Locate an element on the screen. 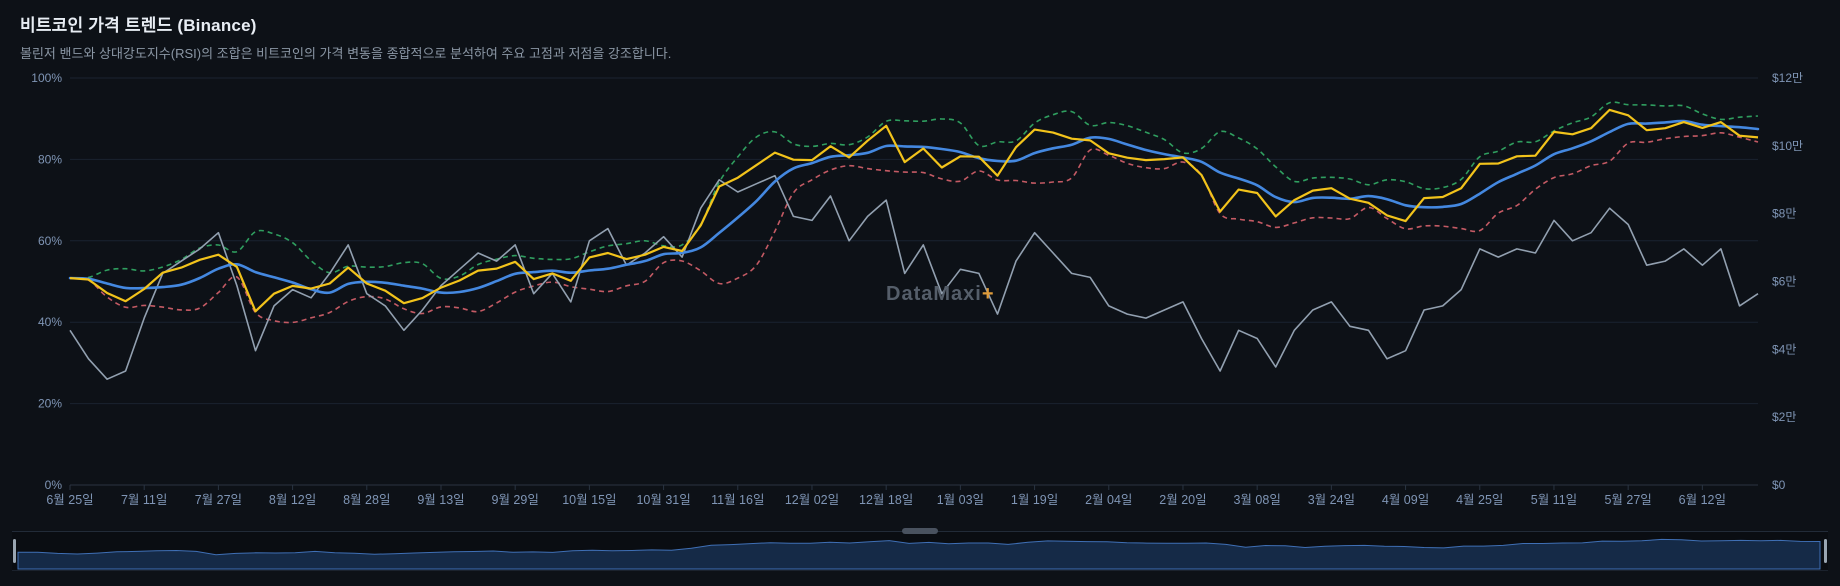 The width and height of the screenshot is (1840, 586). navigator-area is located at coordinates (919, 554).